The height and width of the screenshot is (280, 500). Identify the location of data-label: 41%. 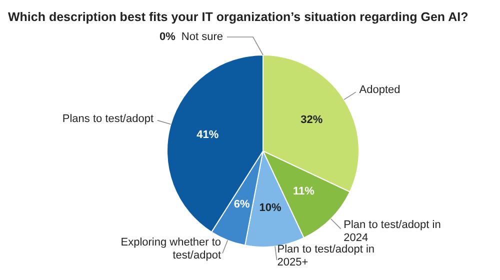
(207, 134).